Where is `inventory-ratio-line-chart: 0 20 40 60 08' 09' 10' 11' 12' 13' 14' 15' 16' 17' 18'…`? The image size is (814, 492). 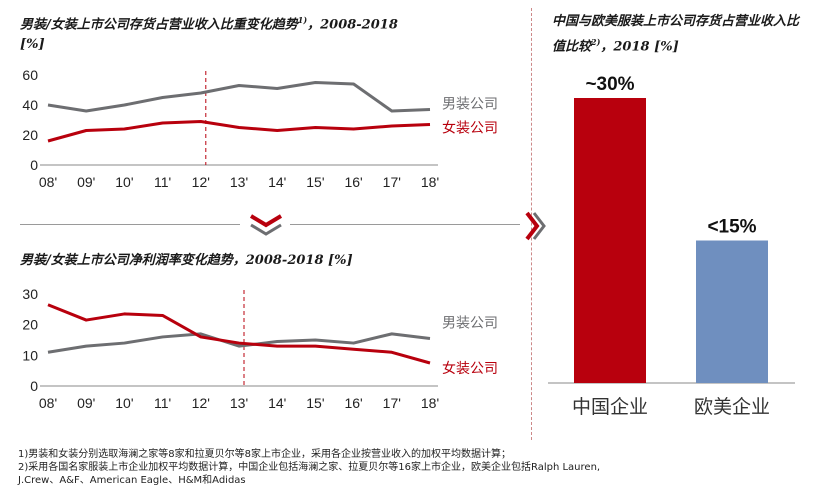 inventory-ratio-line-chart: 0 20 40 60 08' 09' 10' 11' 12' 13' 14' 15' 16' 17' 18'… is located at coordinates (260, 128).